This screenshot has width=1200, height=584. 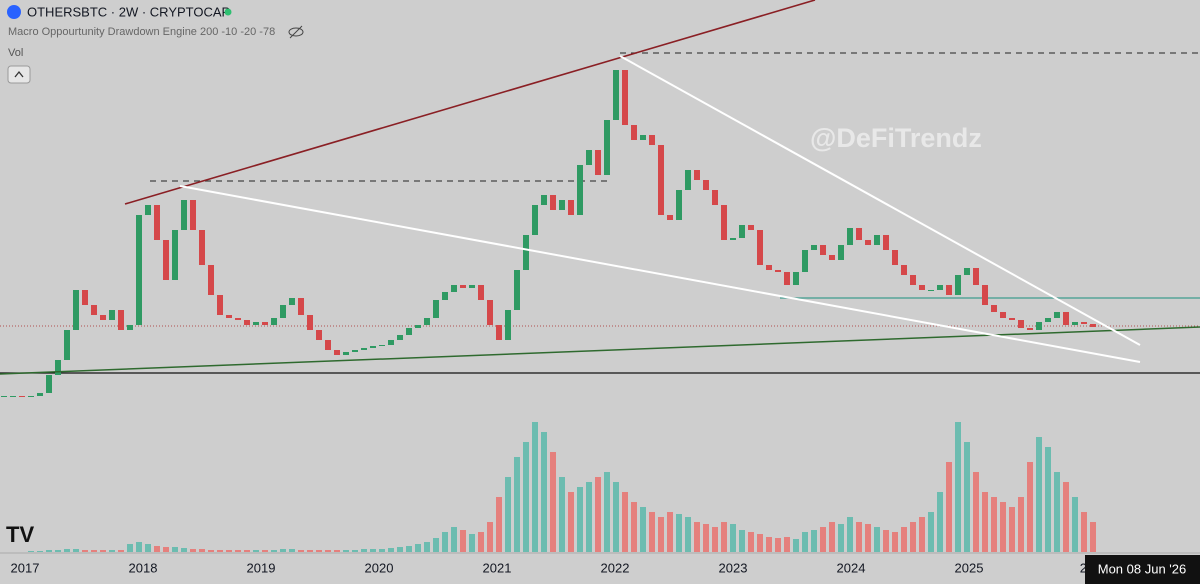 I want to click on collapse-button, so click(x=19, y=74).